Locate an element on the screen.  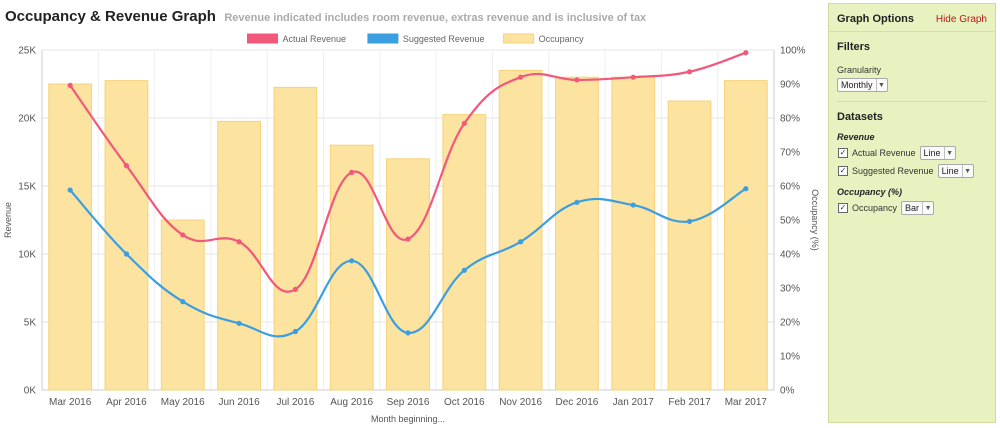
granularity-label: Granularity is located at coordinates (859, 70).